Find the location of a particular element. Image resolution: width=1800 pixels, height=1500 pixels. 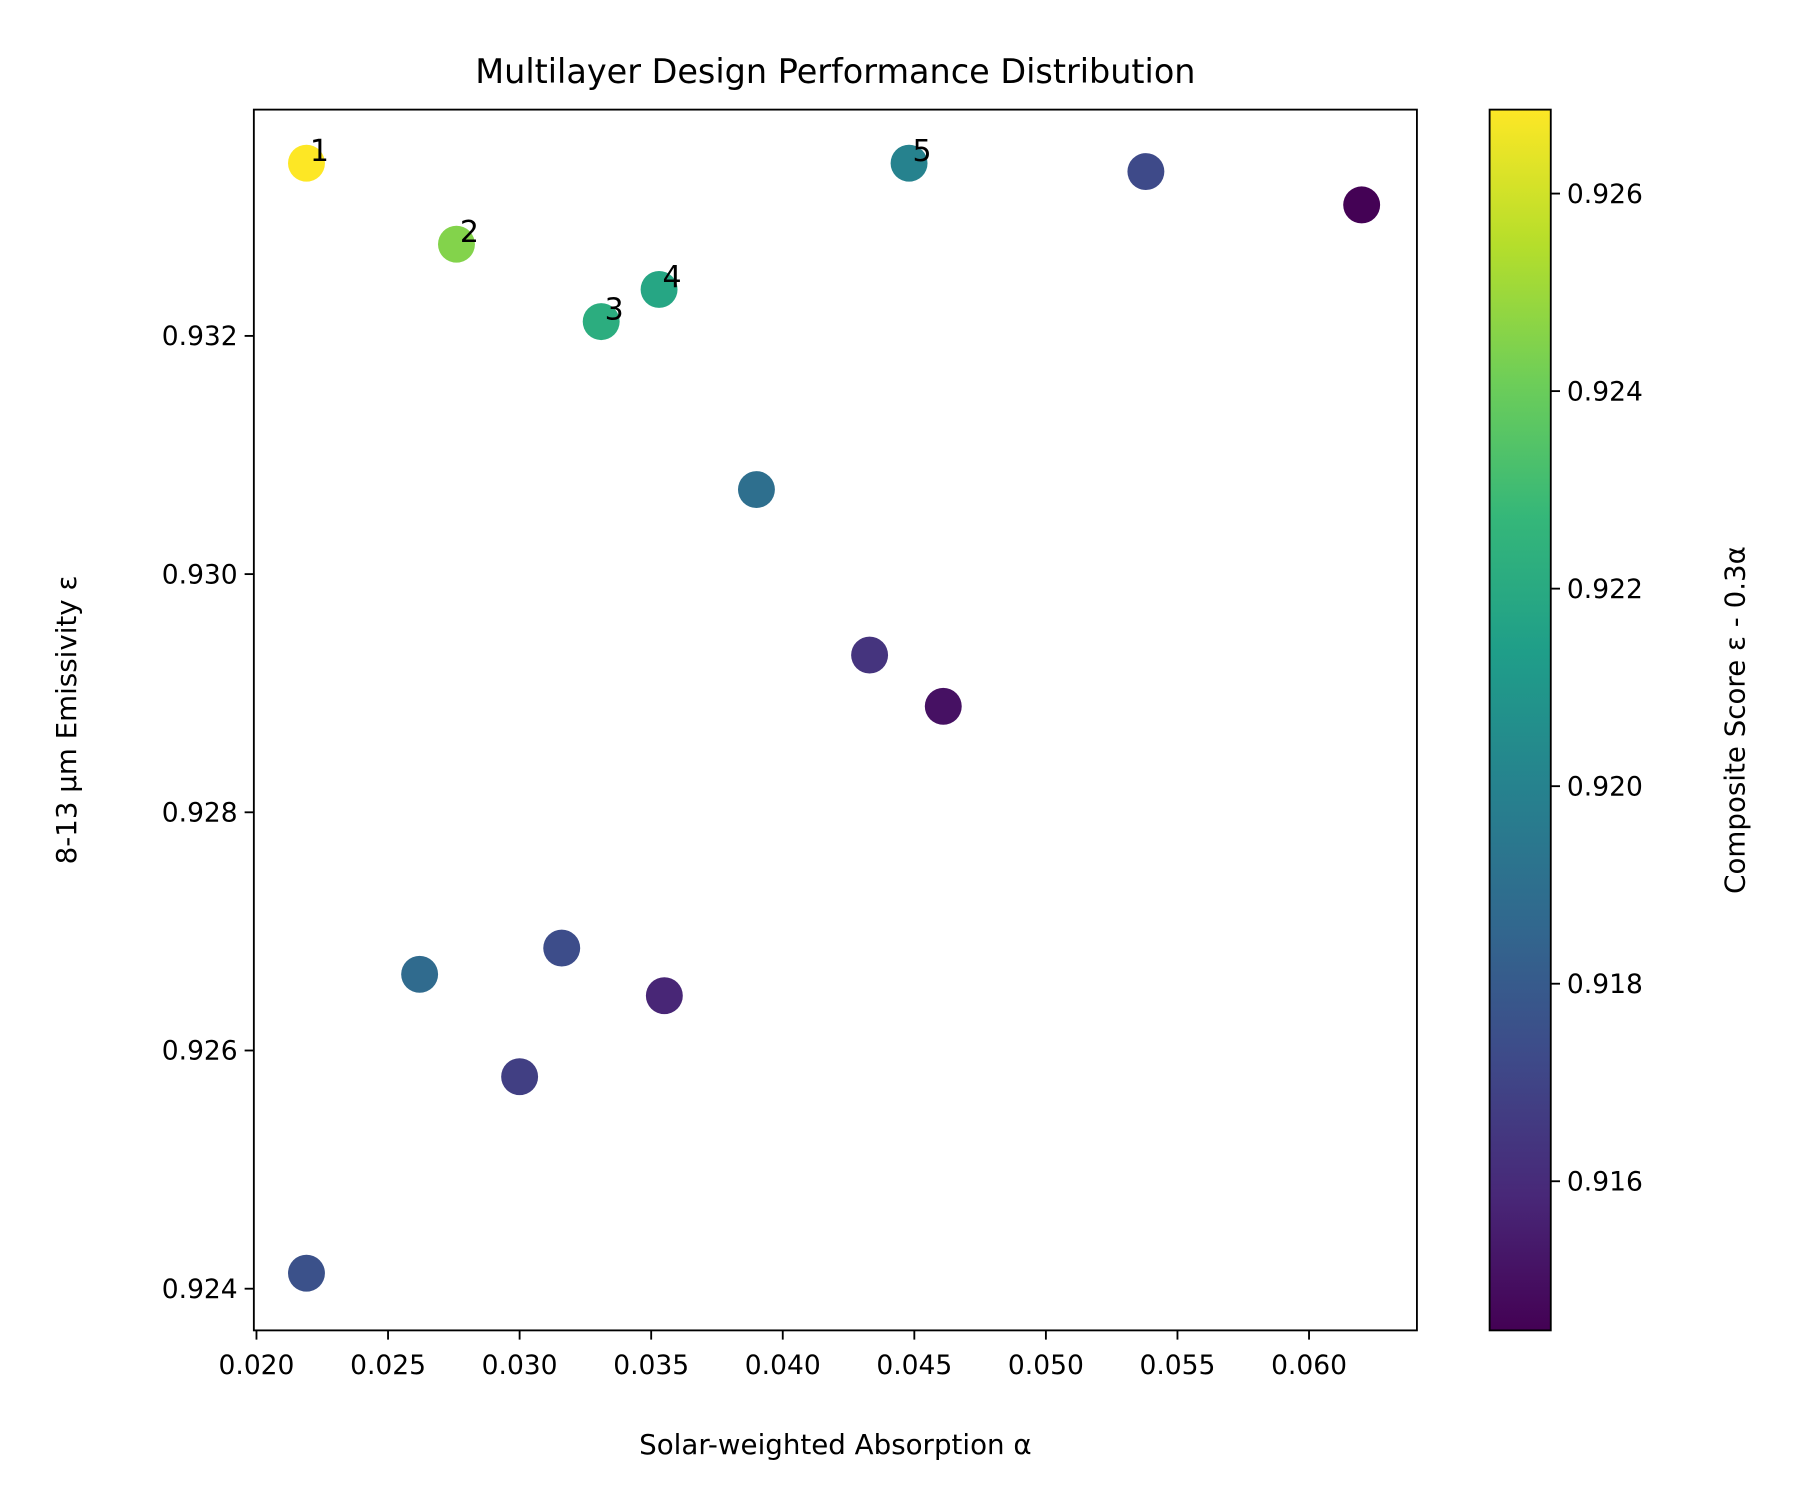

y-tick-label: 0.930 is located at coordinates (200, 574).